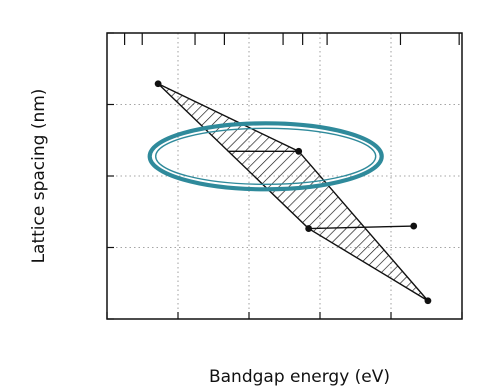 The height and width of the screenshot is (388, 484). What do you see at coordinates (320, 190) in the screenshot?
I see `tie-lines-layer` at bounding box center [320, 190].